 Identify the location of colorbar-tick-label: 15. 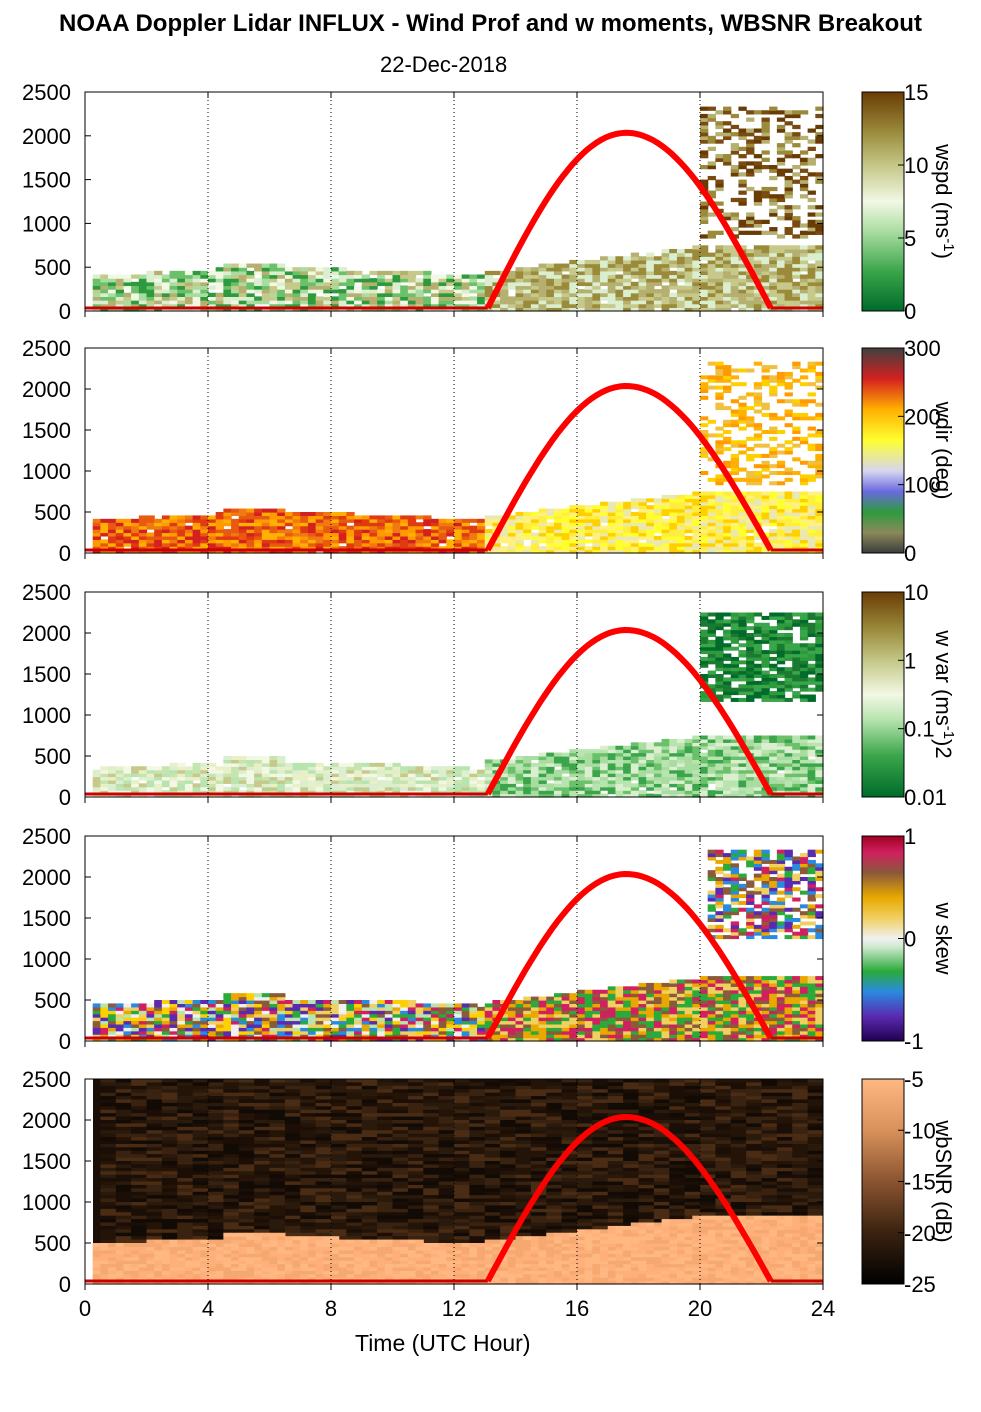
(916, 92).